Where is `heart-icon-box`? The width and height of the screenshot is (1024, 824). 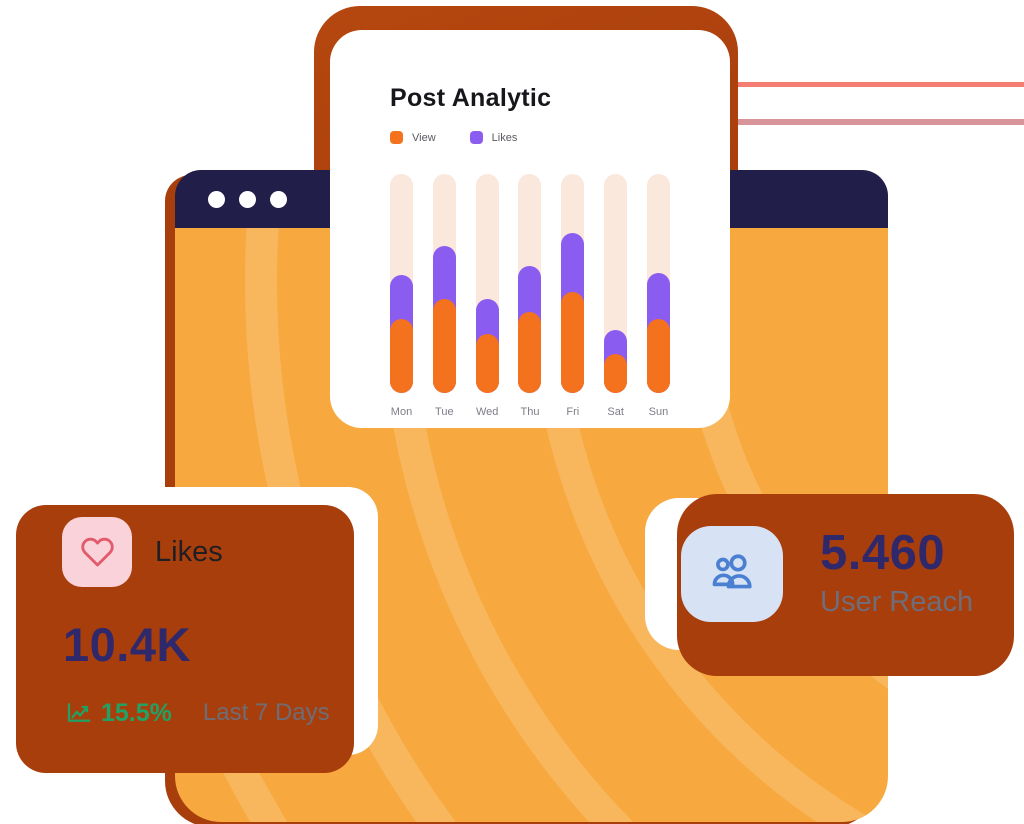
heart-icon-box is located at coordinates (97, 552).